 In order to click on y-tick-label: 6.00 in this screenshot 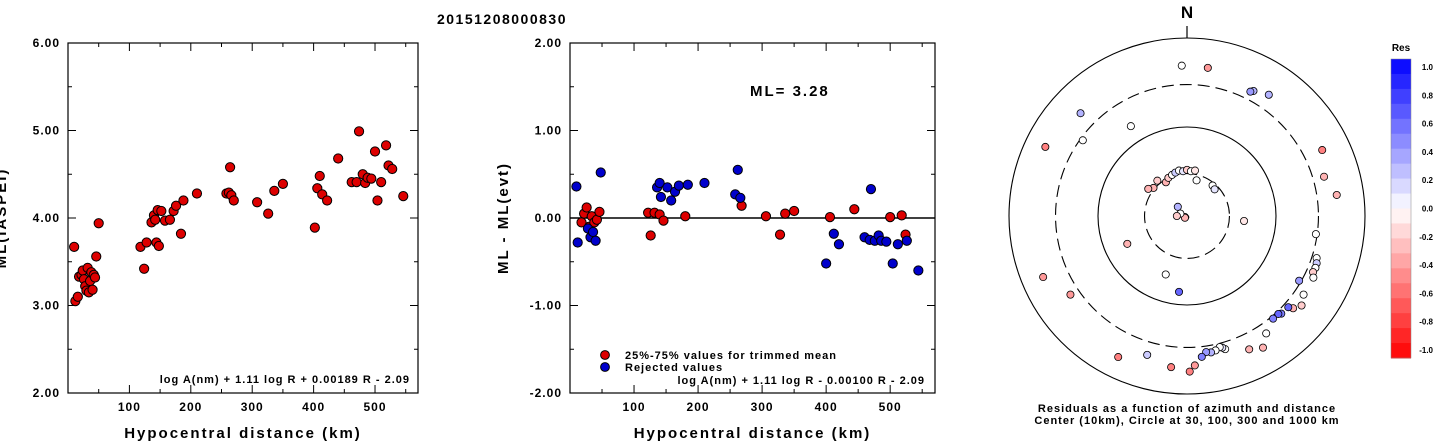, I will do `click(46, 43)`.